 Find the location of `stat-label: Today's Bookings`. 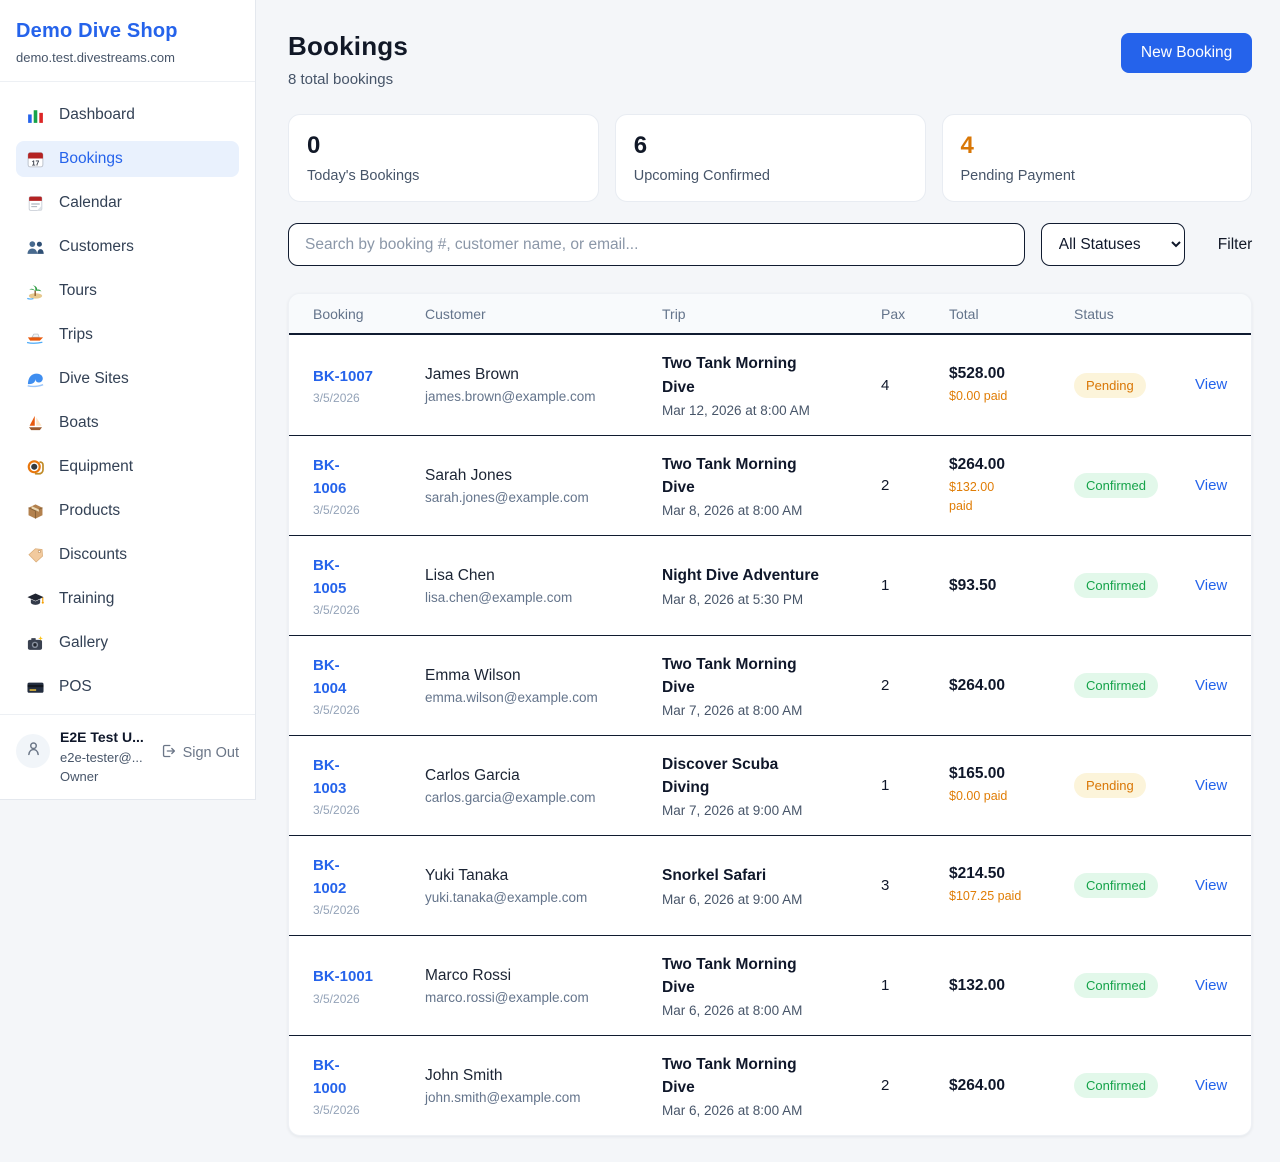

stat-label: Today's Bookings is located at coordinates (363, 176).